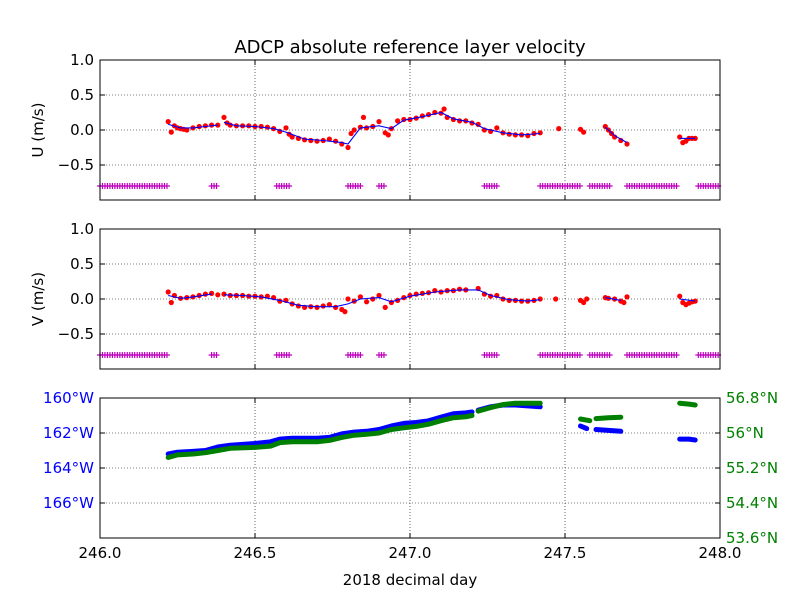  I want to click on y-tick-label: −0.5, so click(76, 165).